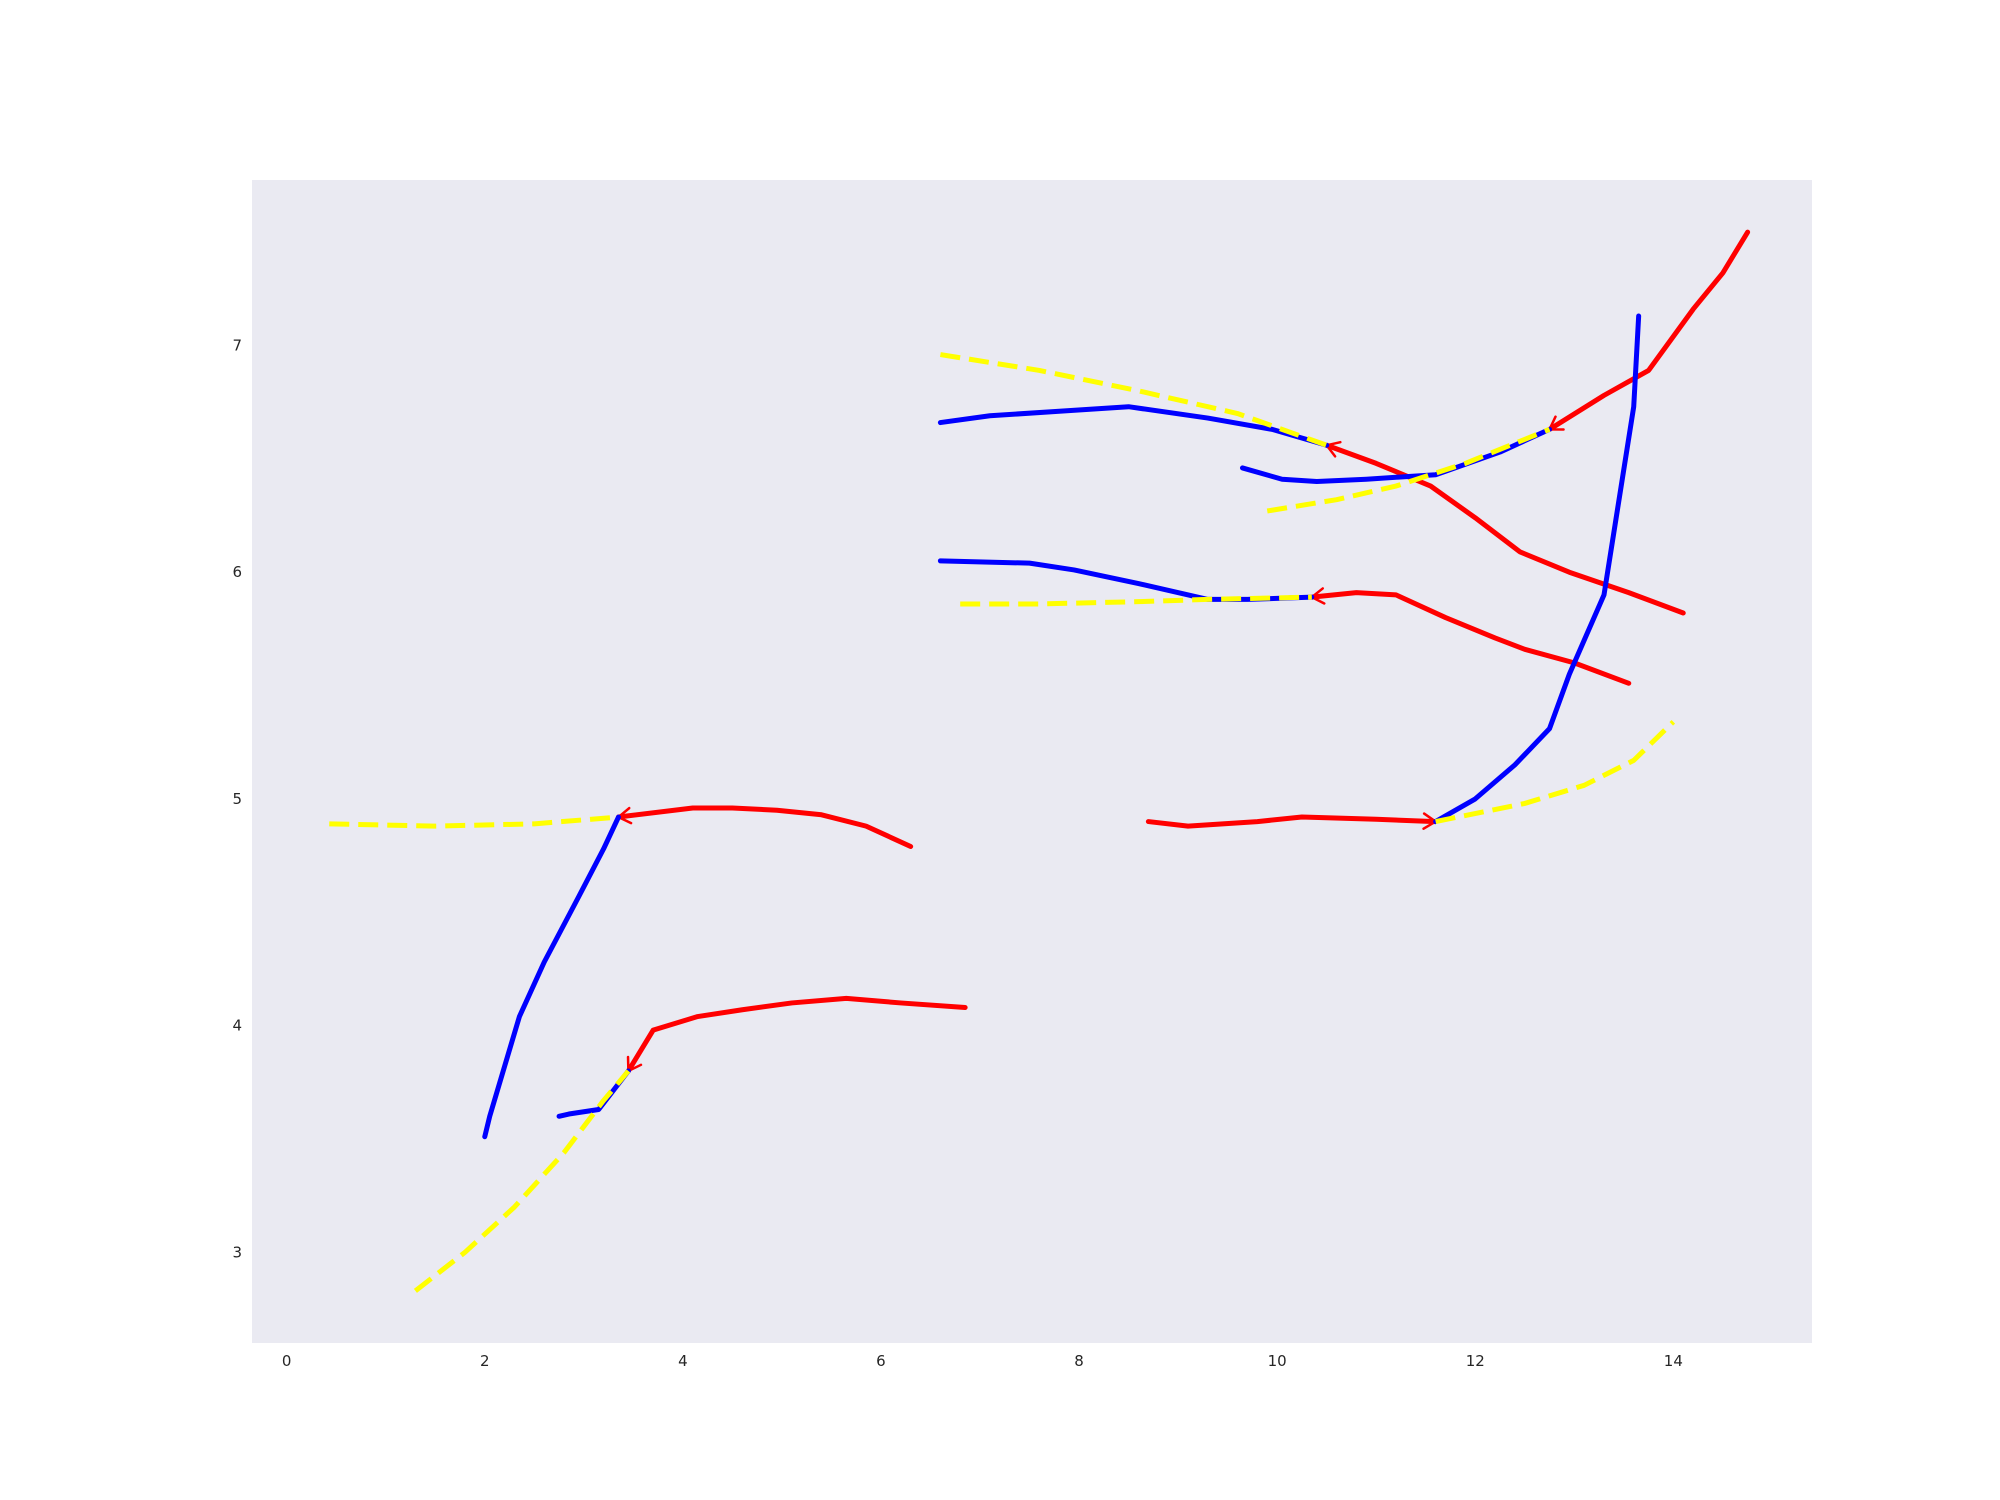 This screenshot has height=1500, width=2000. I want to click on y-tick-label: 5, so click(237, 799).